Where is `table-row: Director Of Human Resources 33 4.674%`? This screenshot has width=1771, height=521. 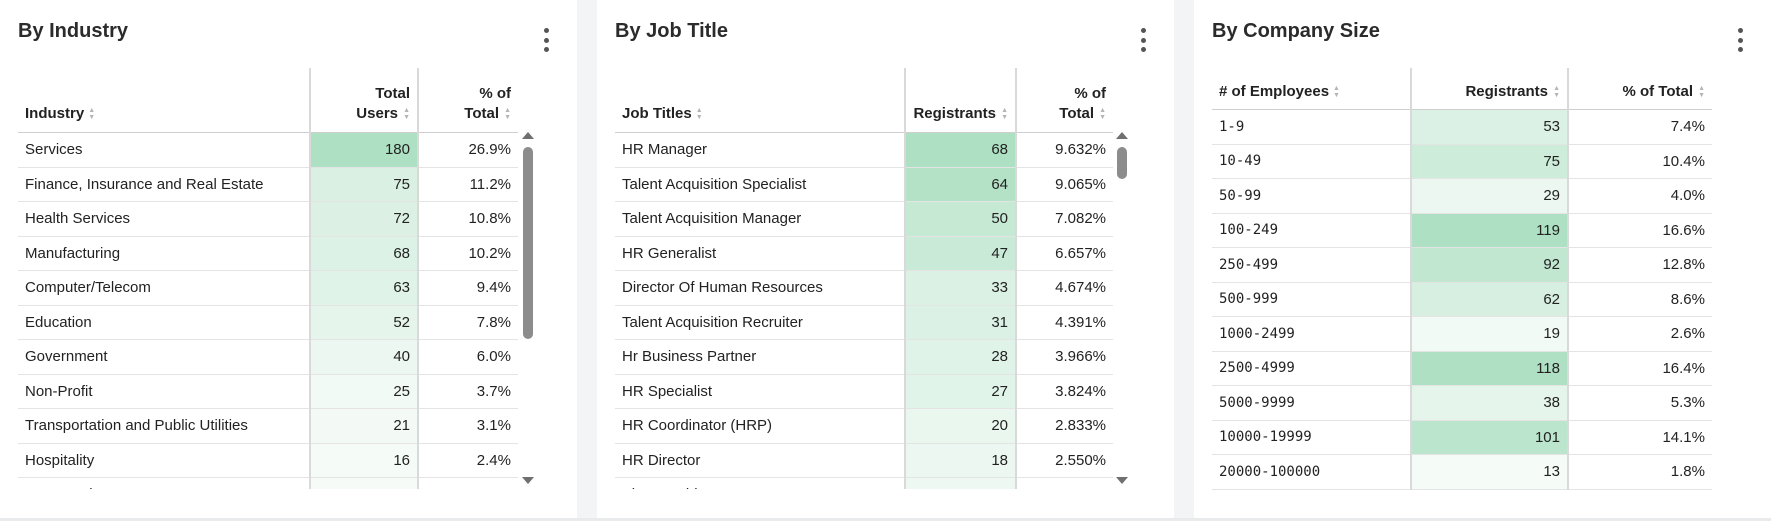 table-row: Director Of Human Resources 33 4.674% is located at coordinates (864, 288).